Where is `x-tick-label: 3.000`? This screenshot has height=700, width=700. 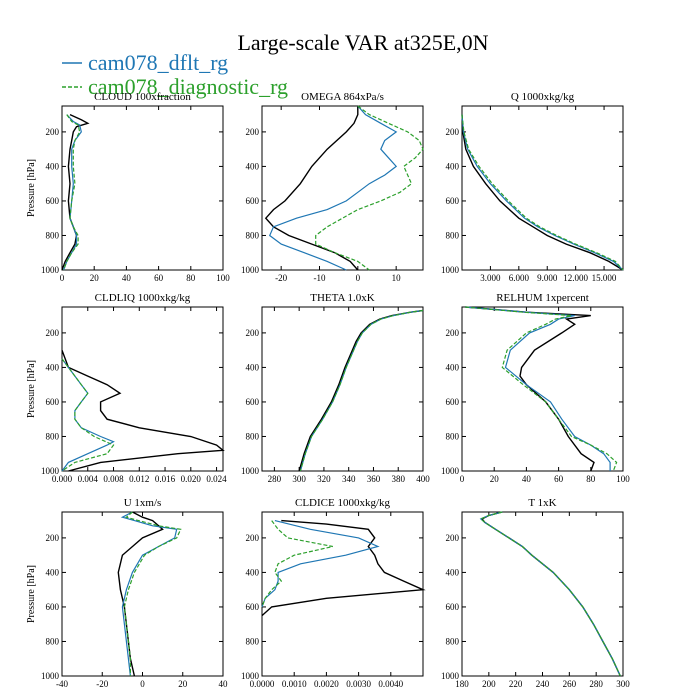
x-tick-label: 3.000 is located at coordinates (490, 278).